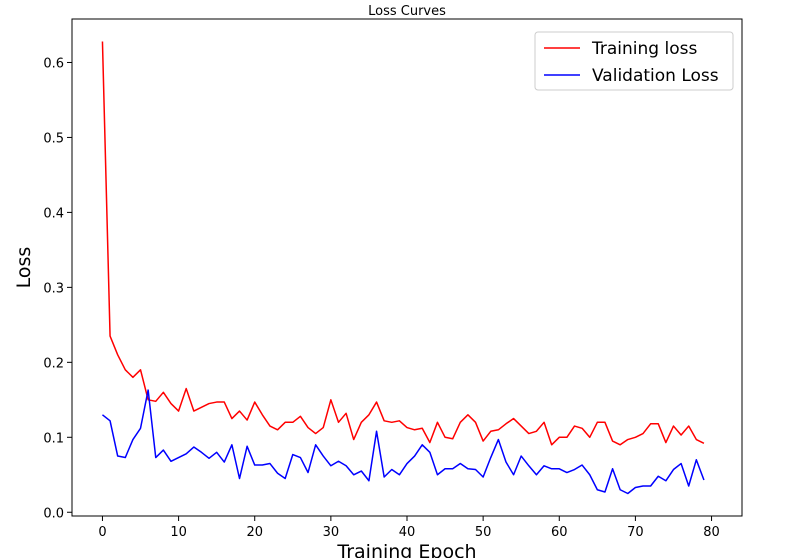 This screenshot has height=558, width=805. Describe the element at coordinates (635, 532) in the screenshot. I see `x-tick-label: 70` at that location.